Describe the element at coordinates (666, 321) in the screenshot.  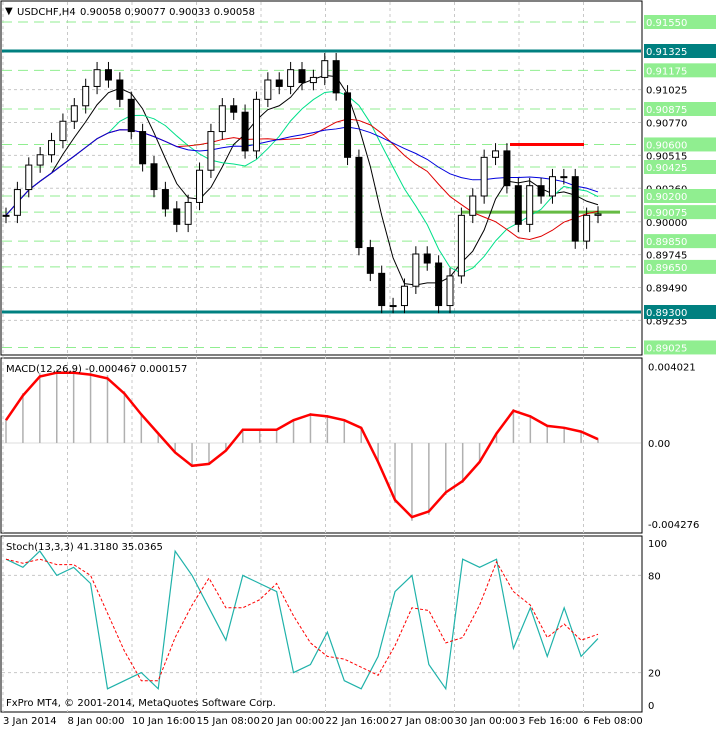
I see `price-tick-label: 0.89235` at that location.